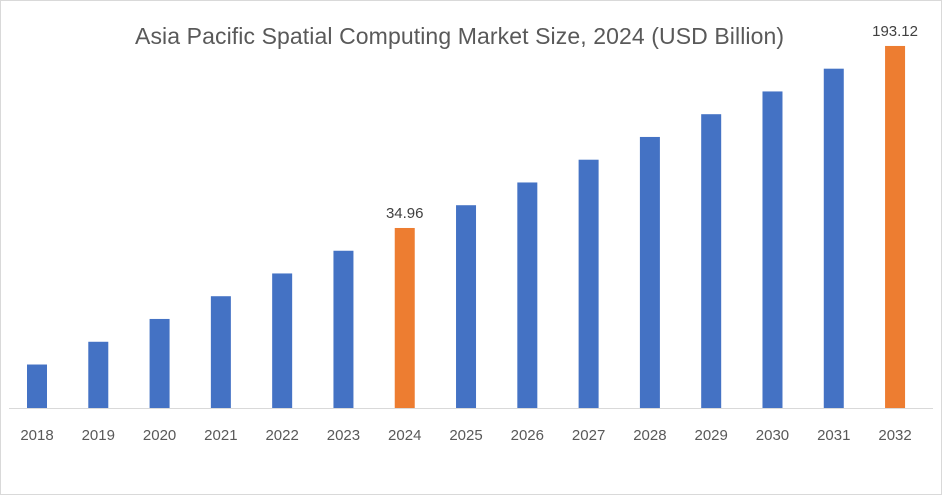 This screenshot has height=495, width=942. Describe the element at coordinates (772, 249) in the screenshot. I see `bar-2030` at that location.